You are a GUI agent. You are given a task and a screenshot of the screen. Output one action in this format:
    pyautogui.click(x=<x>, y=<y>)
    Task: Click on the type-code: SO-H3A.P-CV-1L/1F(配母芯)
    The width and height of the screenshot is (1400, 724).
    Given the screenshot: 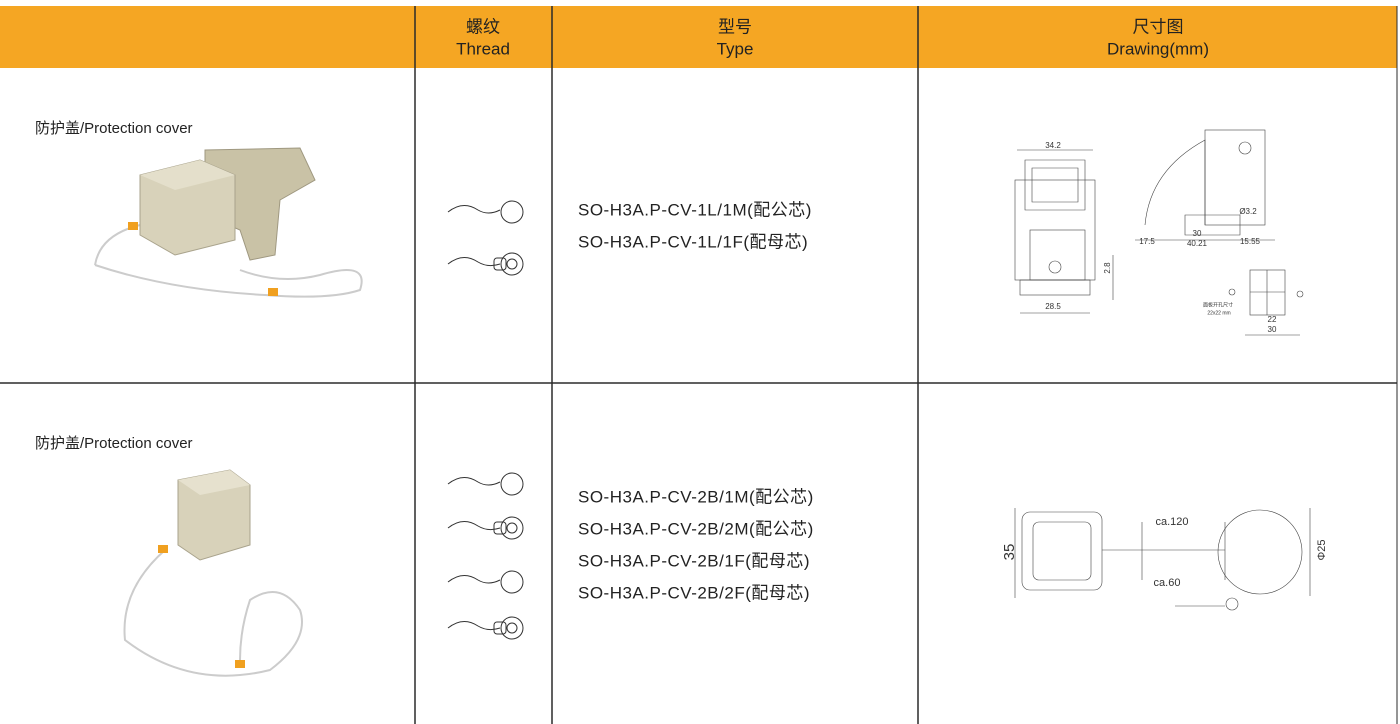 What is the action you would take?
    pyautogui.click(x=693, y=241)
    